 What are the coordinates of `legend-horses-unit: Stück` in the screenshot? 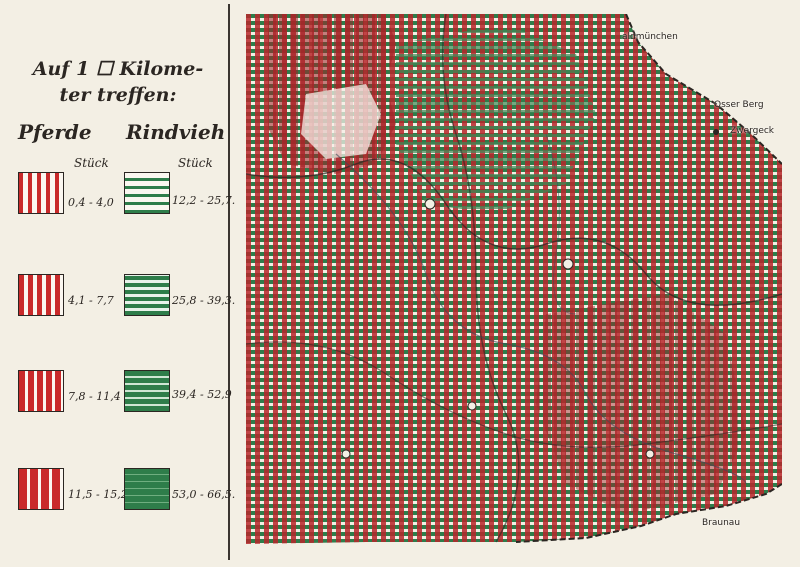 It's located at (91, 163).